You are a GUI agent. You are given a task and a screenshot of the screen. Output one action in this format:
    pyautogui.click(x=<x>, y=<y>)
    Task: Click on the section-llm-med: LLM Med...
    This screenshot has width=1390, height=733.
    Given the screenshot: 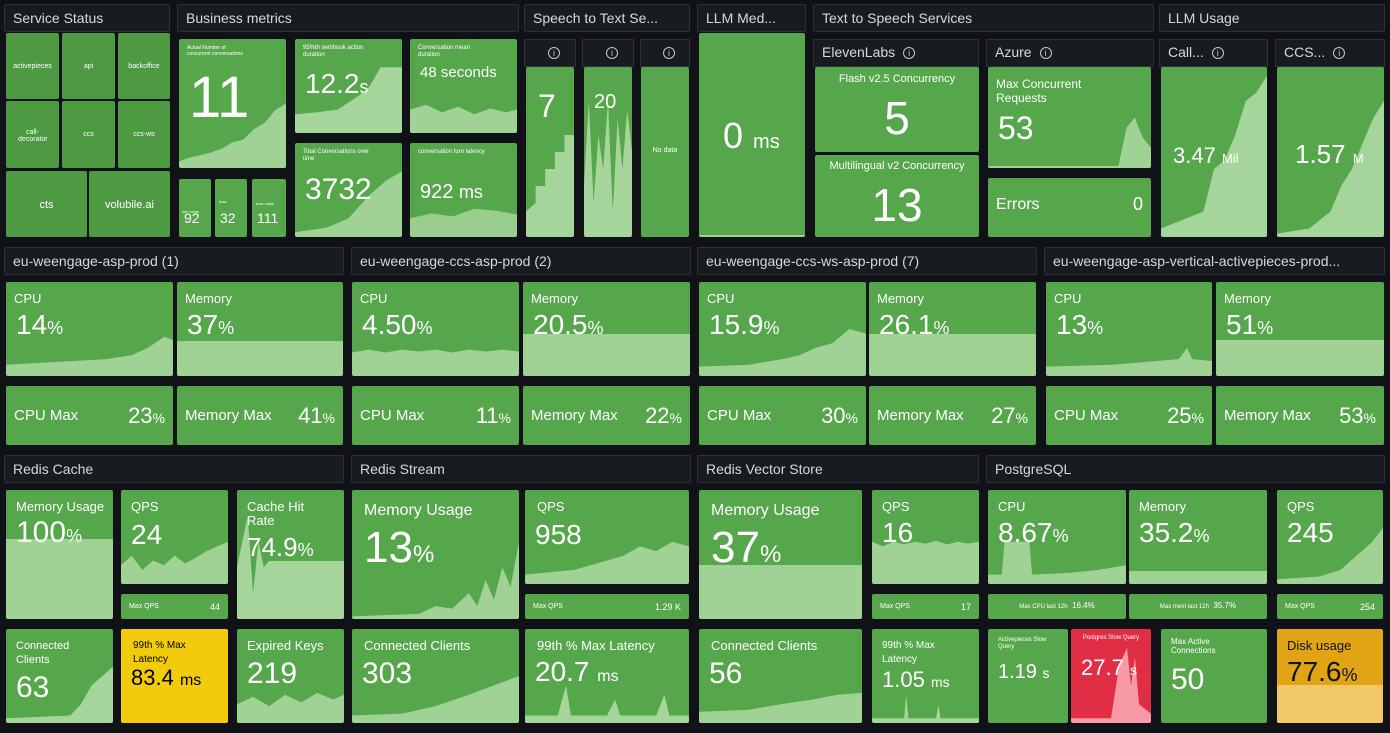 What is the action you would take?
    pyautogui.click(x=751, y=18)
    